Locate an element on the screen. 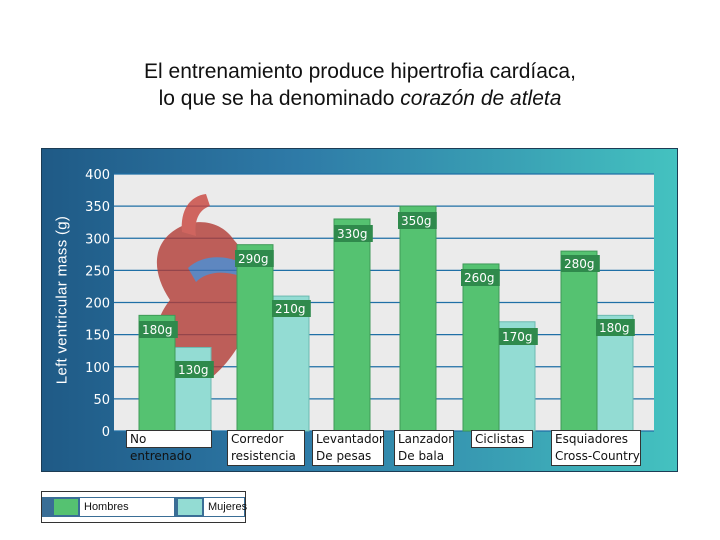 The width and height of the screenshot is (720, 540). category-label-line: Levantador is located at coordinates (350, 439).